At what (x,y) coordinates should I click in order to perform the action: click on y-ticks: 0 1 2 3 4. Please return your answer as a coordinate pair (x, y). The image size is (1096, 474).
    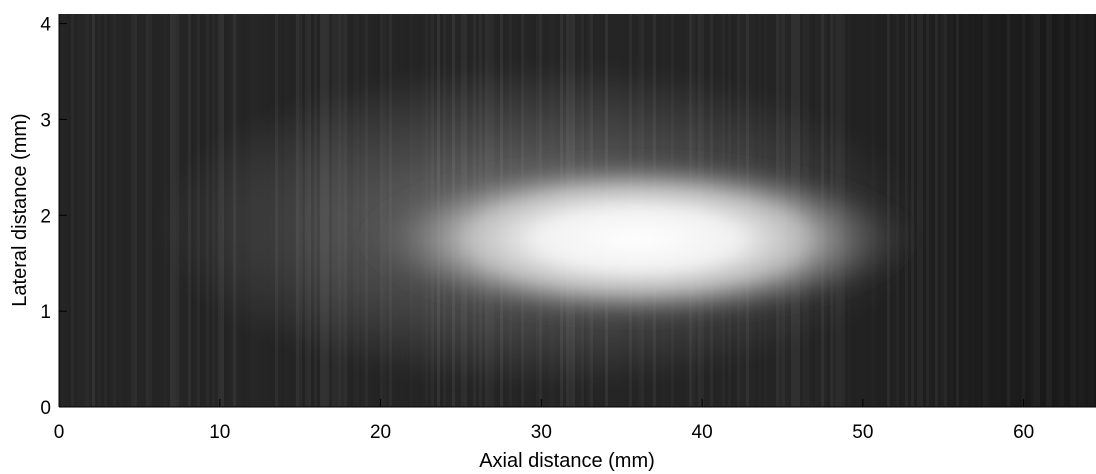
    Looking at the image, I should click on (53, 217).